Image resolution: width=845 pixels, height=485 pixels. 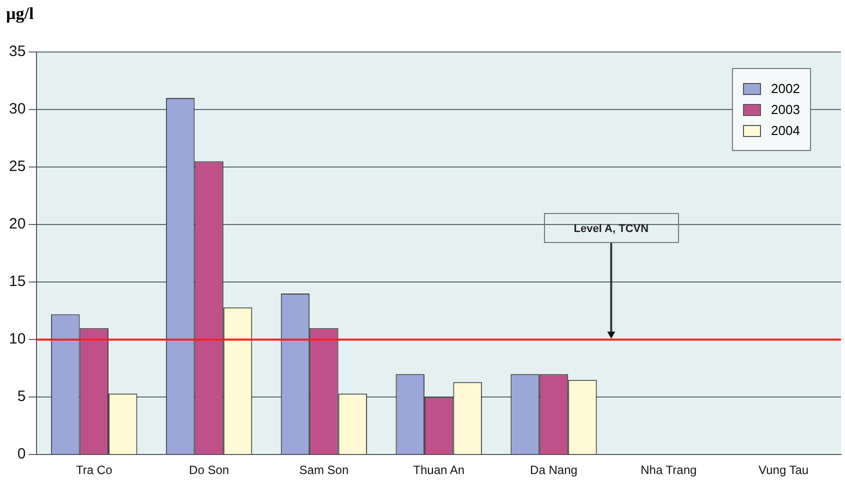 What do you see at coordinates (17, 224) in the screenshot?
I see `y-tick-label: 20` at bounding box center [17, 224].